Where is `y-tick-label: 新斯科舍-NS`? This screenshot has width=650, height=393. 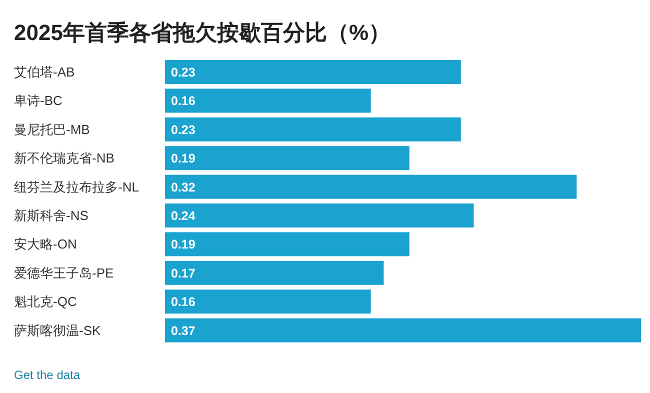
y-tick-label: 新斯科舍-NS is located at coordinates (51, 215).